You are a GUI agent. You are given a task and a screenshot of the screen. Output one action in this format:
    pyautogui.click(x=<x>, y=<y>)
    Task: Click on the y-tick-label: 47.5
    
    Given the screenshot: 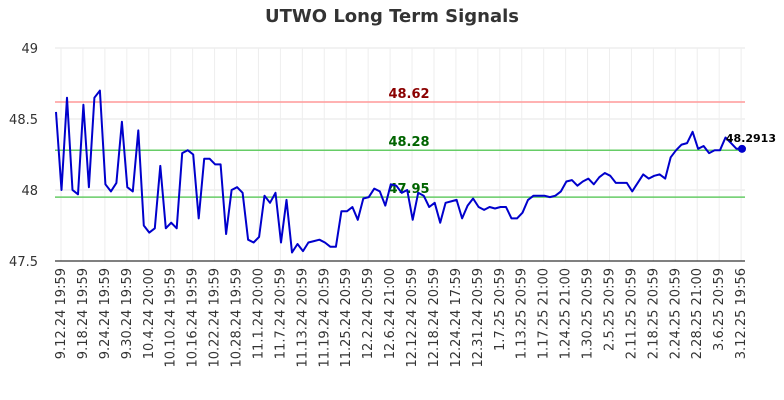 What is the action you would take?
    pyautogui.click(x=23, y=262)
    